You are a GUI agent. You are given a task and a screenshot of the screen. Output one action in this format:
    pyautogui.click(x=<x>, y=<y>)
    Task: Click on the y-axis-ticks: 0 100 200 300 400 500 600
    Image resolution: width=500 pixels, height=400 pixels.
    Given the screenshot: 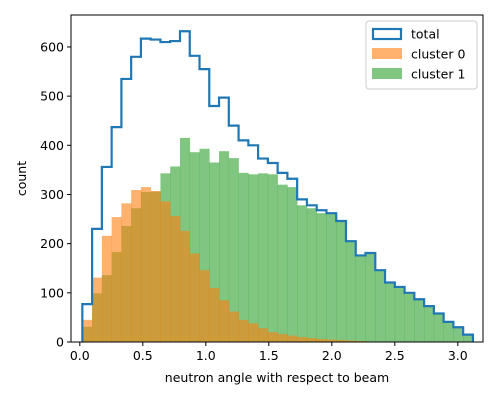 What is the action you would take?
    pyautogui.click(x=55, y=194)
    